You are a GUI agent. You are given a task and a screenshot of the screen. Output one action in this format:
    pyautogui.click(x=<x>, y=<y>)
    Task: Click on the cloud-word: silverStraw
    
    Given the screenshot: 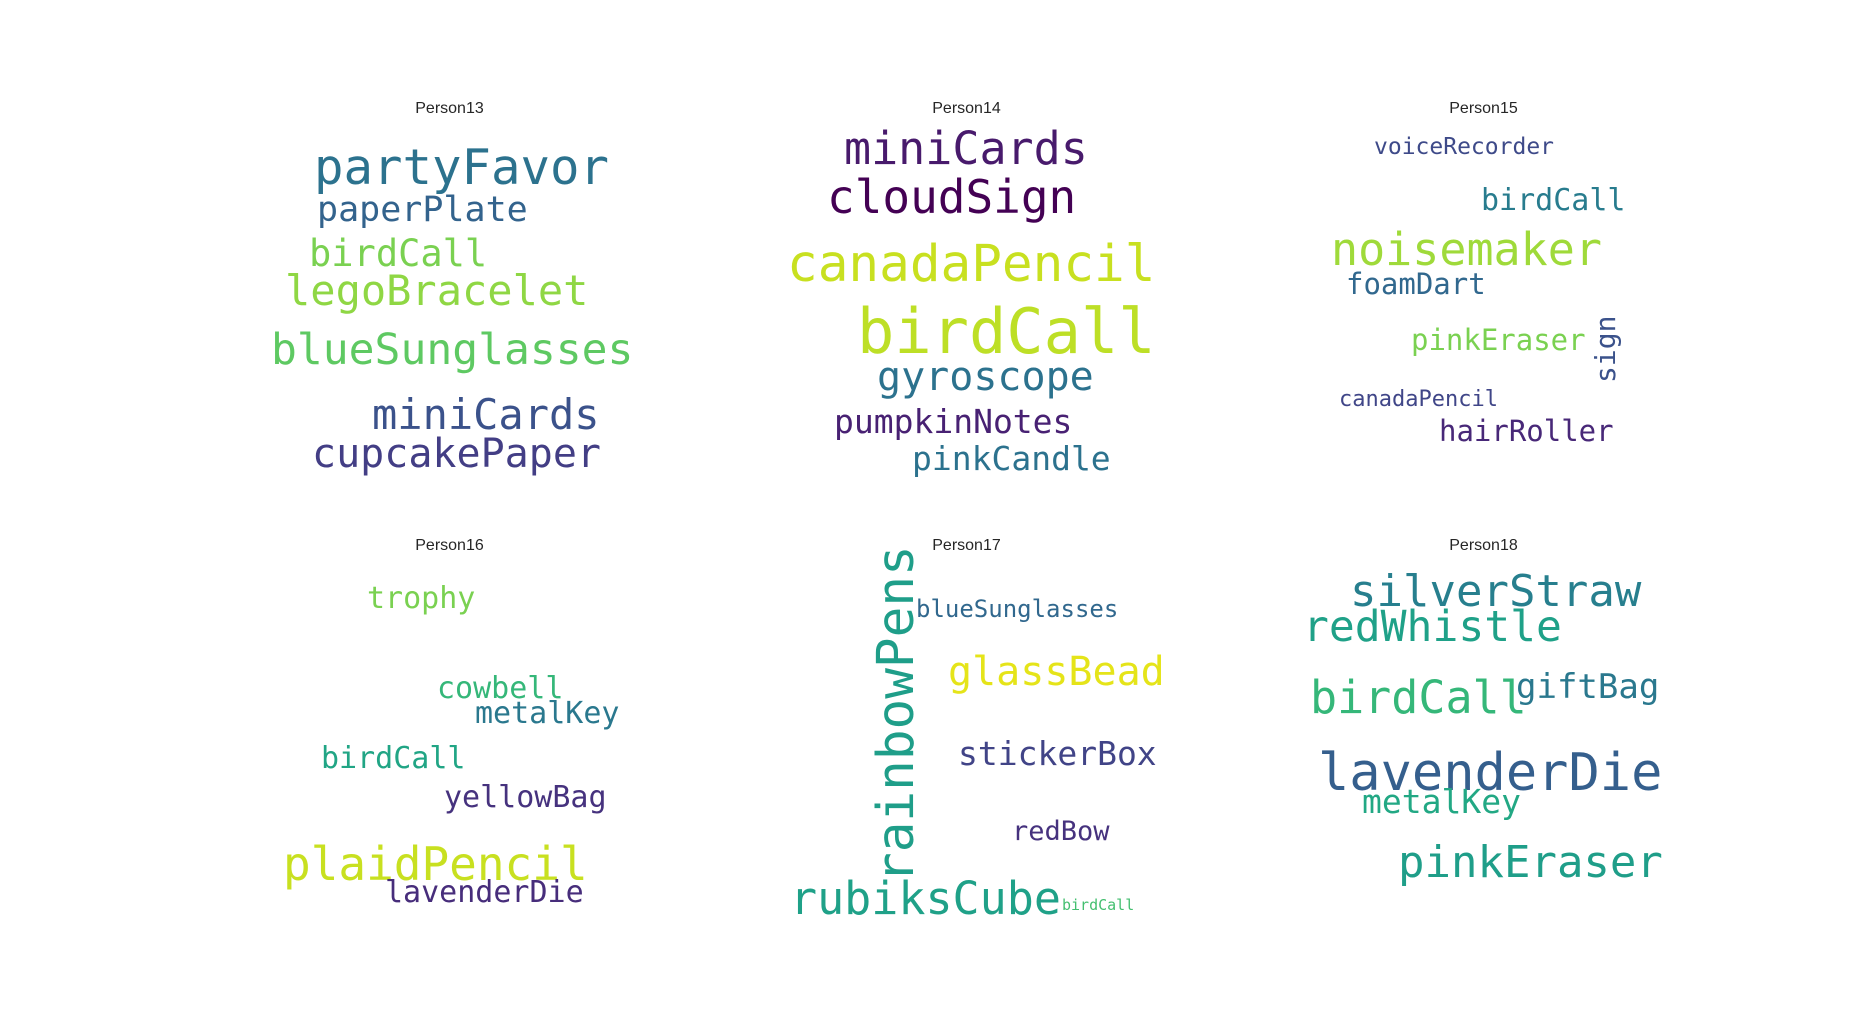 What is the action you would take?
    pyautogui.click(x=1496, y=591)
    